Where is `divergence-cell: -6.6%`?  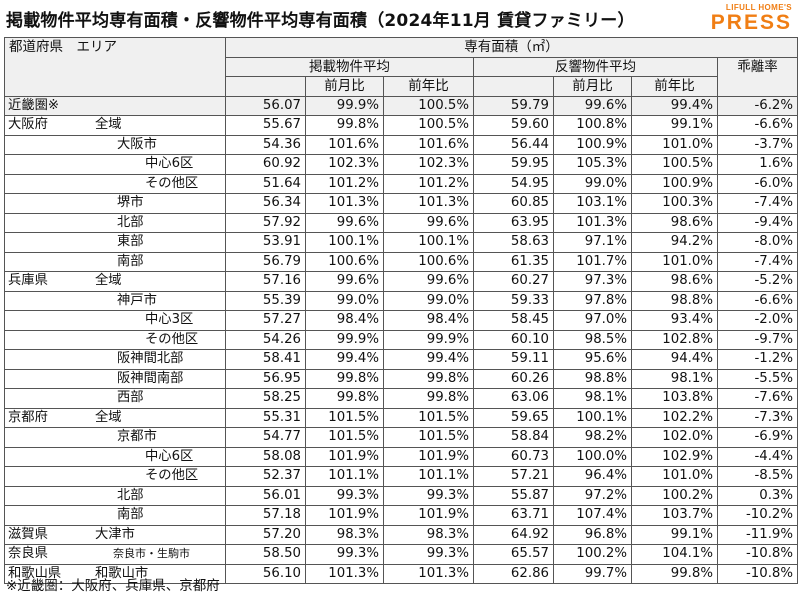
divergence-cell: -6.6% is located at coordinates (757, 300).